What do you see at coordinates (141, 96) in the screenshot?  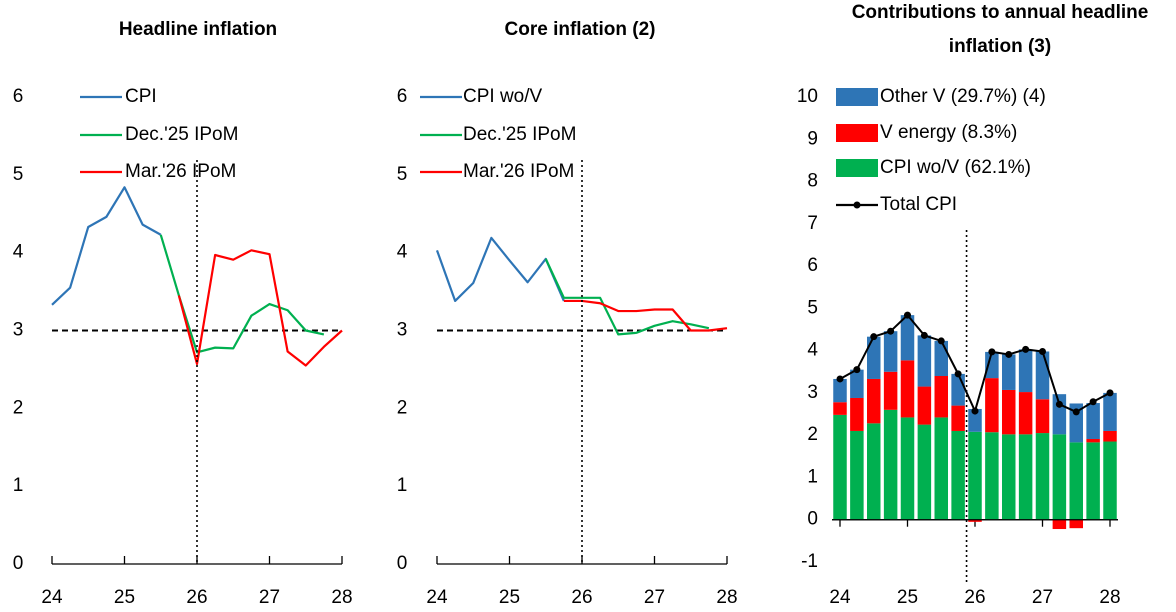 I see `legend-label: CPI` at bounding box center [141, 96].